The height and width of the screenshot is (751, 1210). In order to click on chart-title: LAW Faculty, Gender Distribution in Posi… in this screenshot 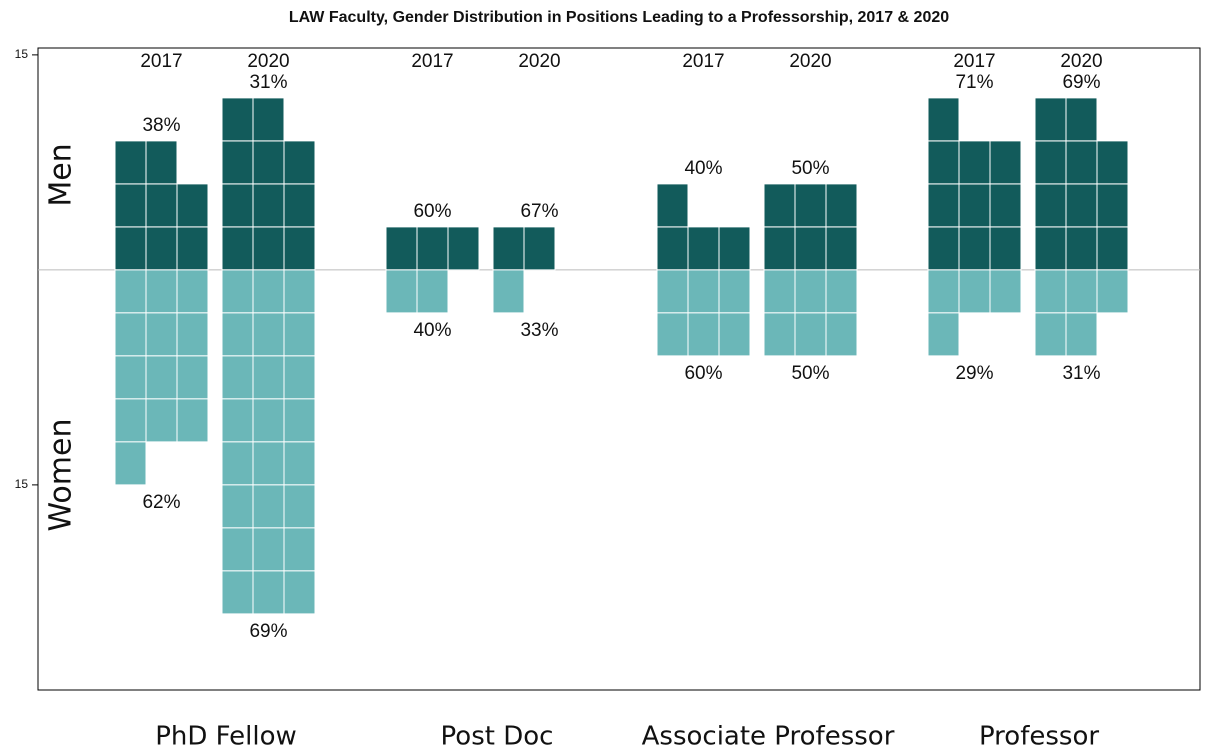, I will do `click(619, 17)`.